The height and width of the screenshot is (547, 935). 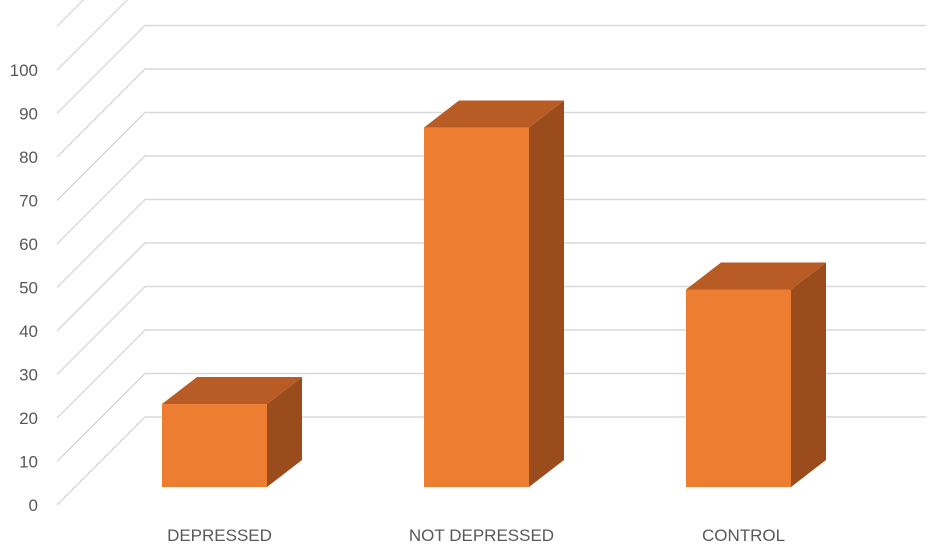 What do you see at coordinates (28, 244) in the screenshot?
I see `y-tick-label: 60` at bounding box center [28, 244].